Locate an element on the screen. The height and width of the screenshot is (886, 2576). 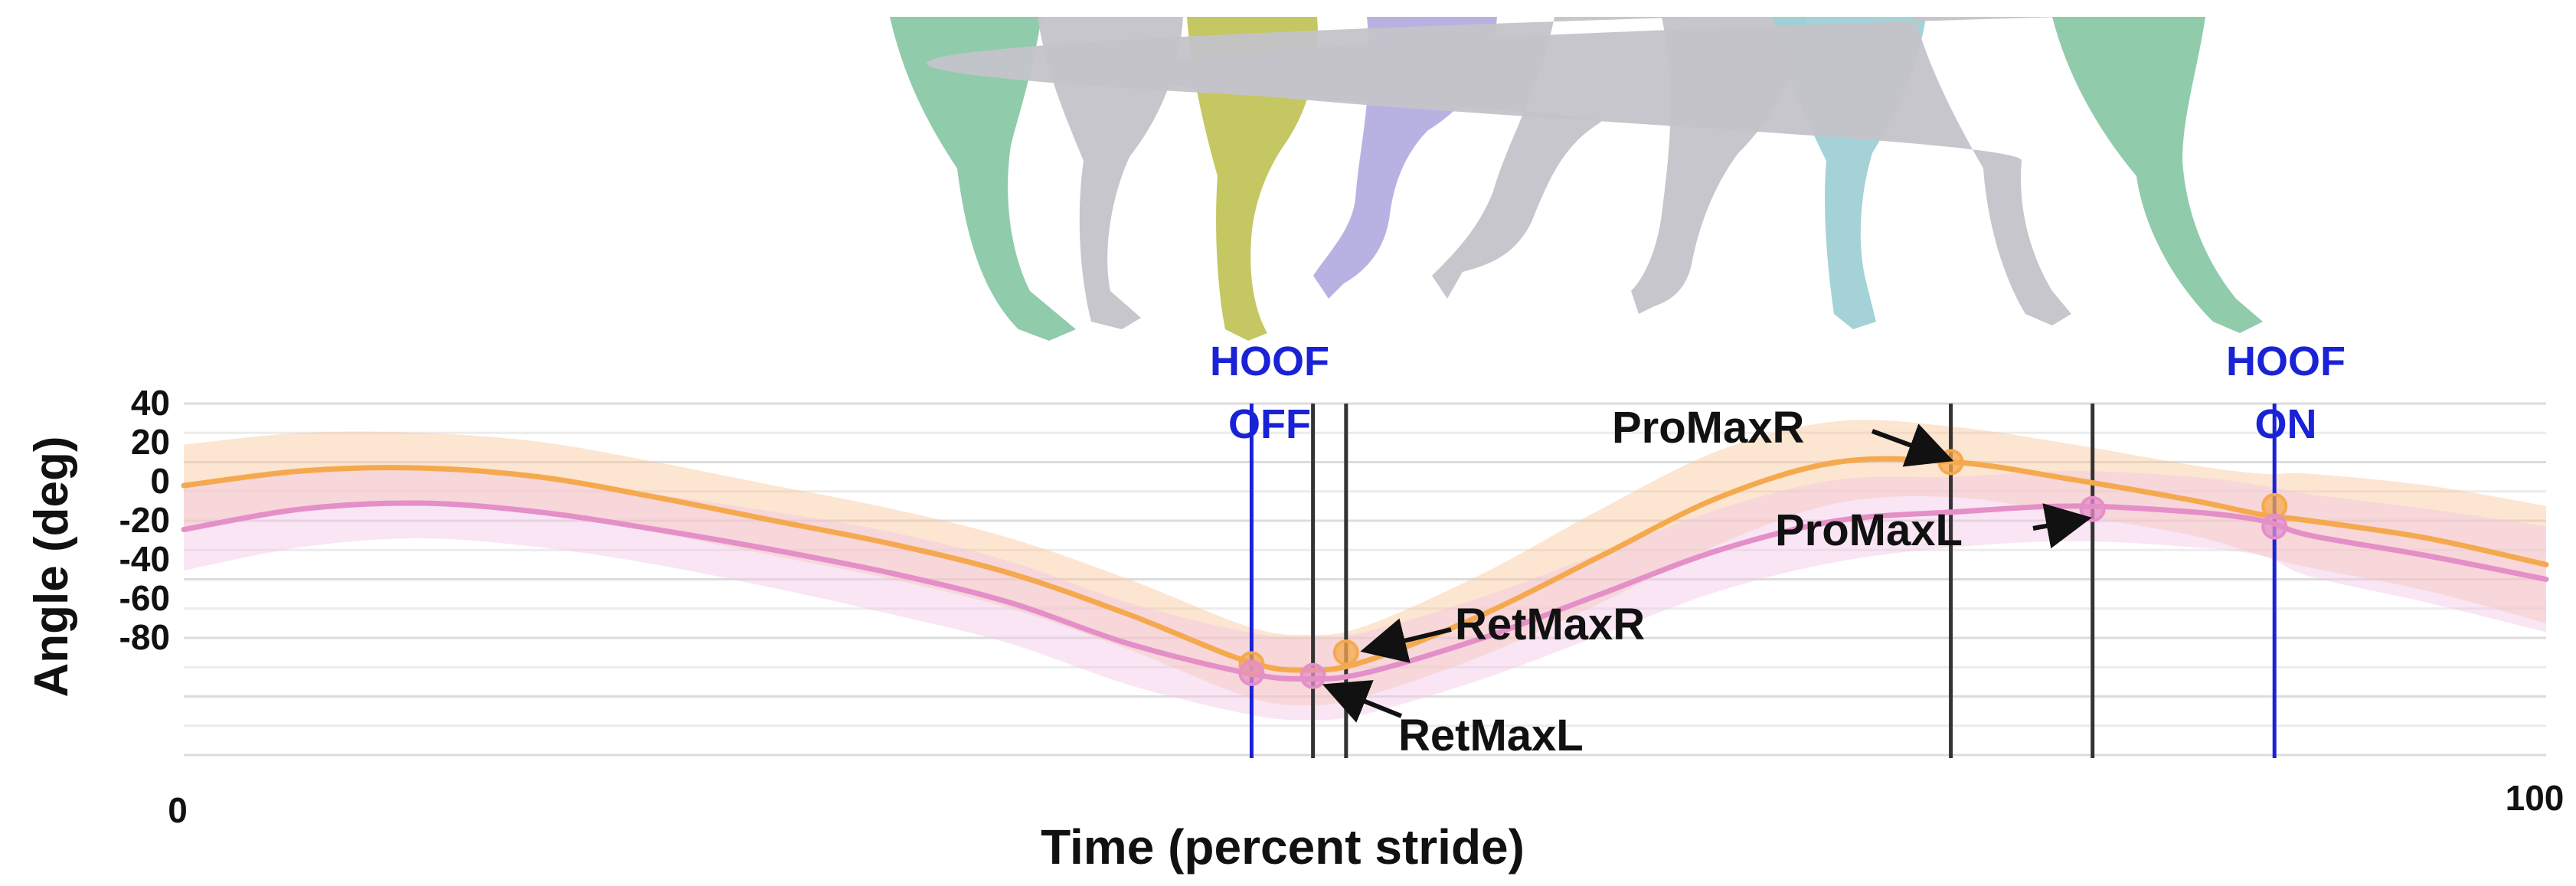
x-tick-label-end: 100 is located at coordinates (2535, 798).